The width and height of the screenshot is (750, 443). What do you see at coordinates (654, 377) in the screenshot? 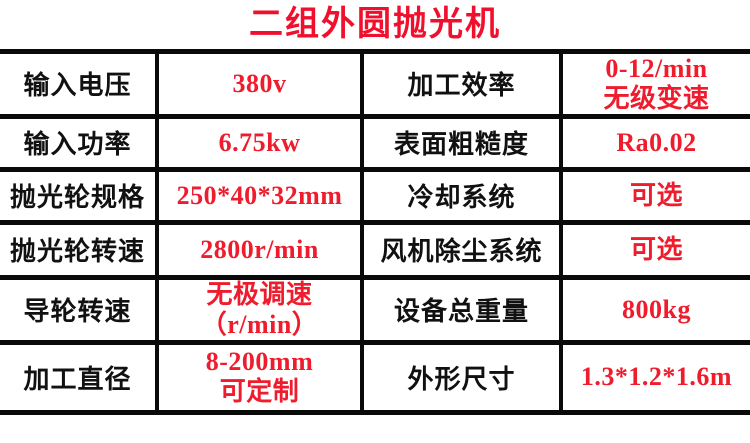
I see `spec-value: 1.3*1.2*1.6m` at bounding box center [654, 377].